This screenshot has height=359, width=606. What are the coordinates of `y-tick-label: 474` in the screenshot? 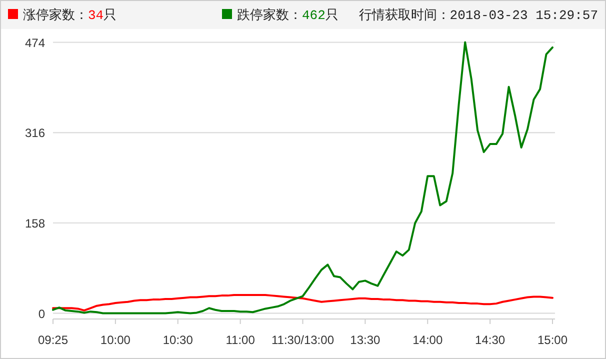 It's located at (35, 43).